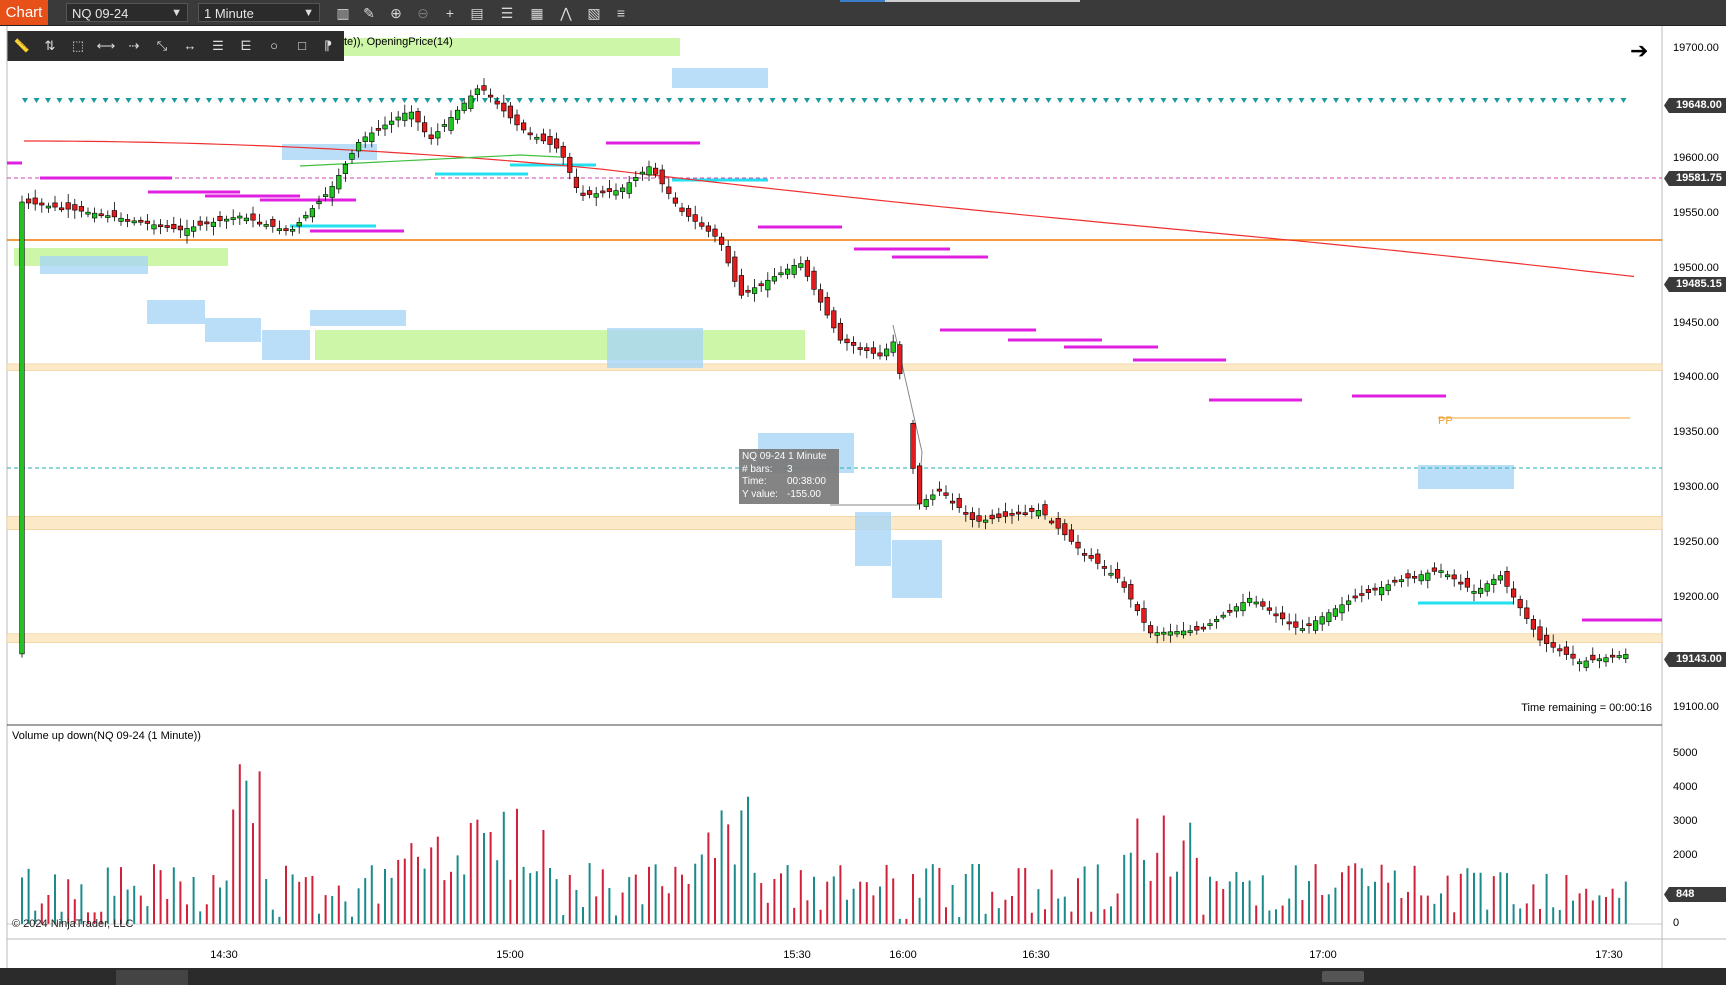 The width and height of the screenshot is (1726, 985). What do you see at coordinates (621, 13) in the screenshot?
I see `list-icon: ≡` at bounding box center [621, 13].